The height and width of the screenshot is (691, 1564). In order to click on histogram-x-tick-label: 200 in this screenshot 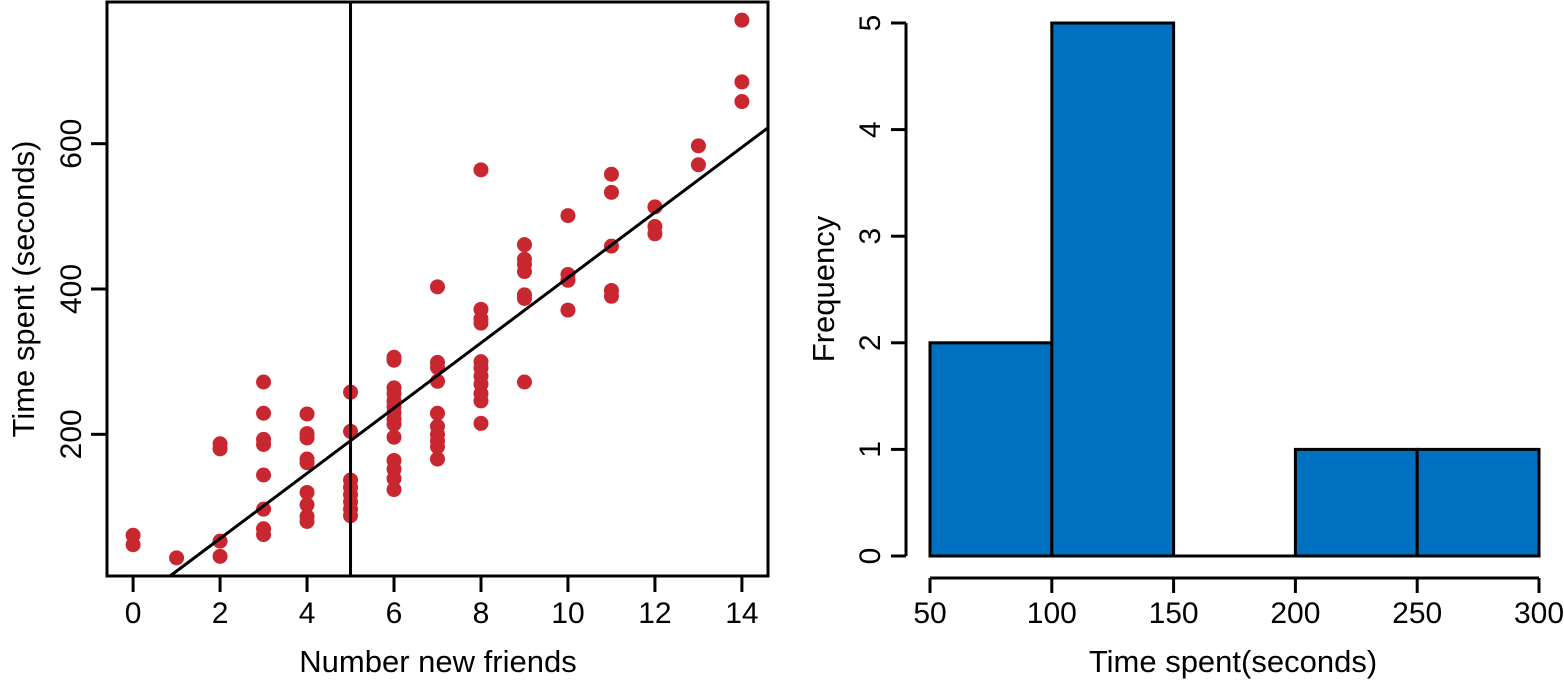, I will do `click(1295, 613)`.